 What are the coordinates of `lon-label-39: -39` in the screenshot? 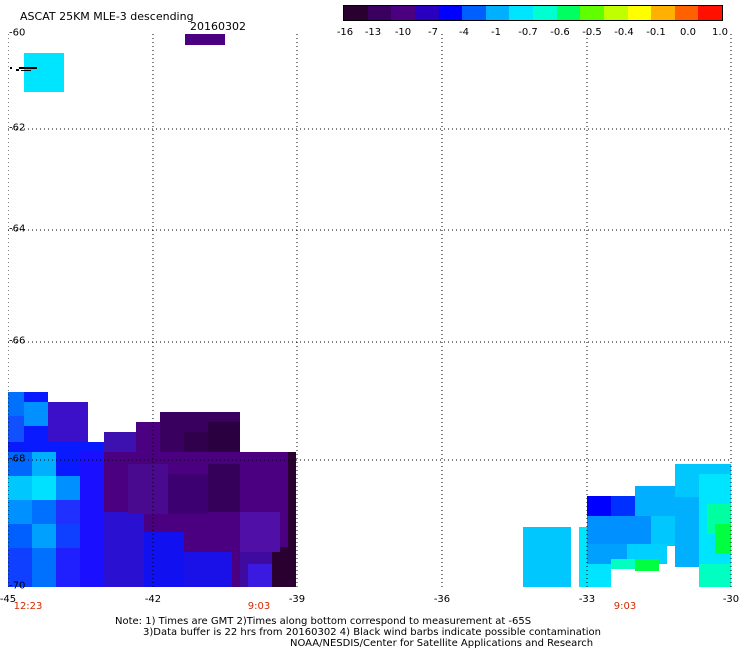 It's located at (297, 599).